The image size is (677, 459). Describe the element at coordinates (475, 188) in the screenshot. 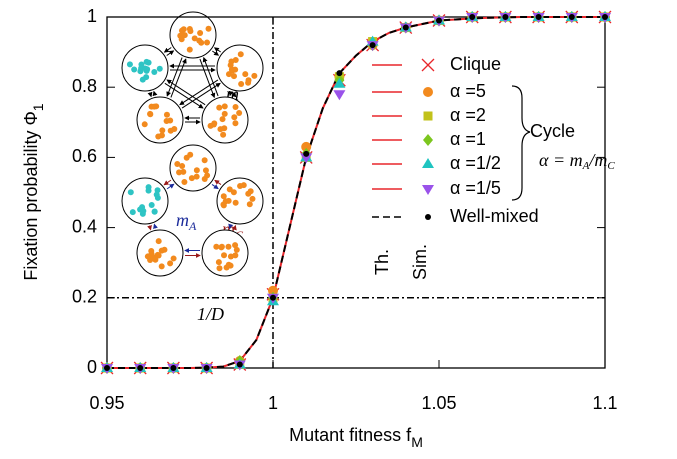

I see `legend-label: α =1/5` at that location.